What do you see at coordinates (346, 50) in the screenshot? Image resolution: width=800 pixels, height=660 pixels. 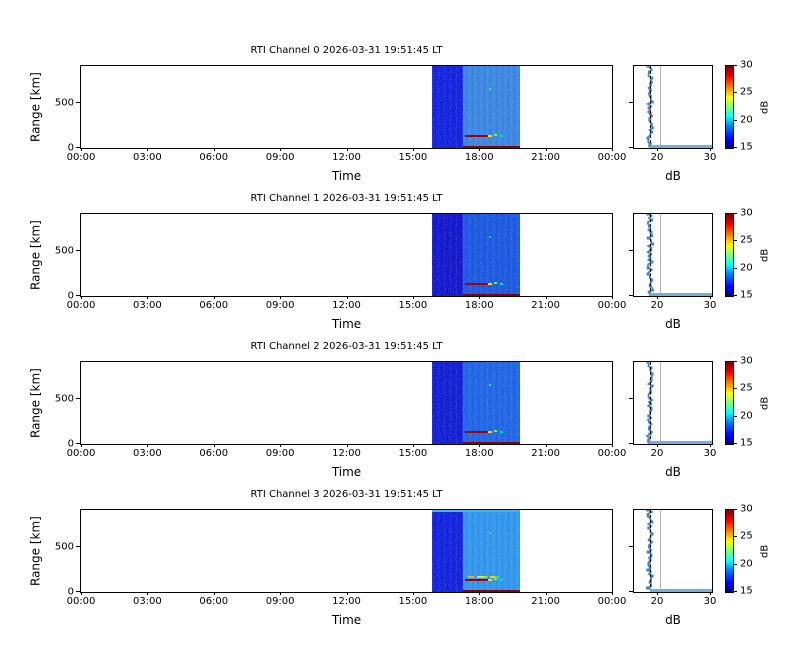 I see `panel-title: RTI Channel 0 2026-03-31 19:51:45 LT` at bounding box center [346, 50].